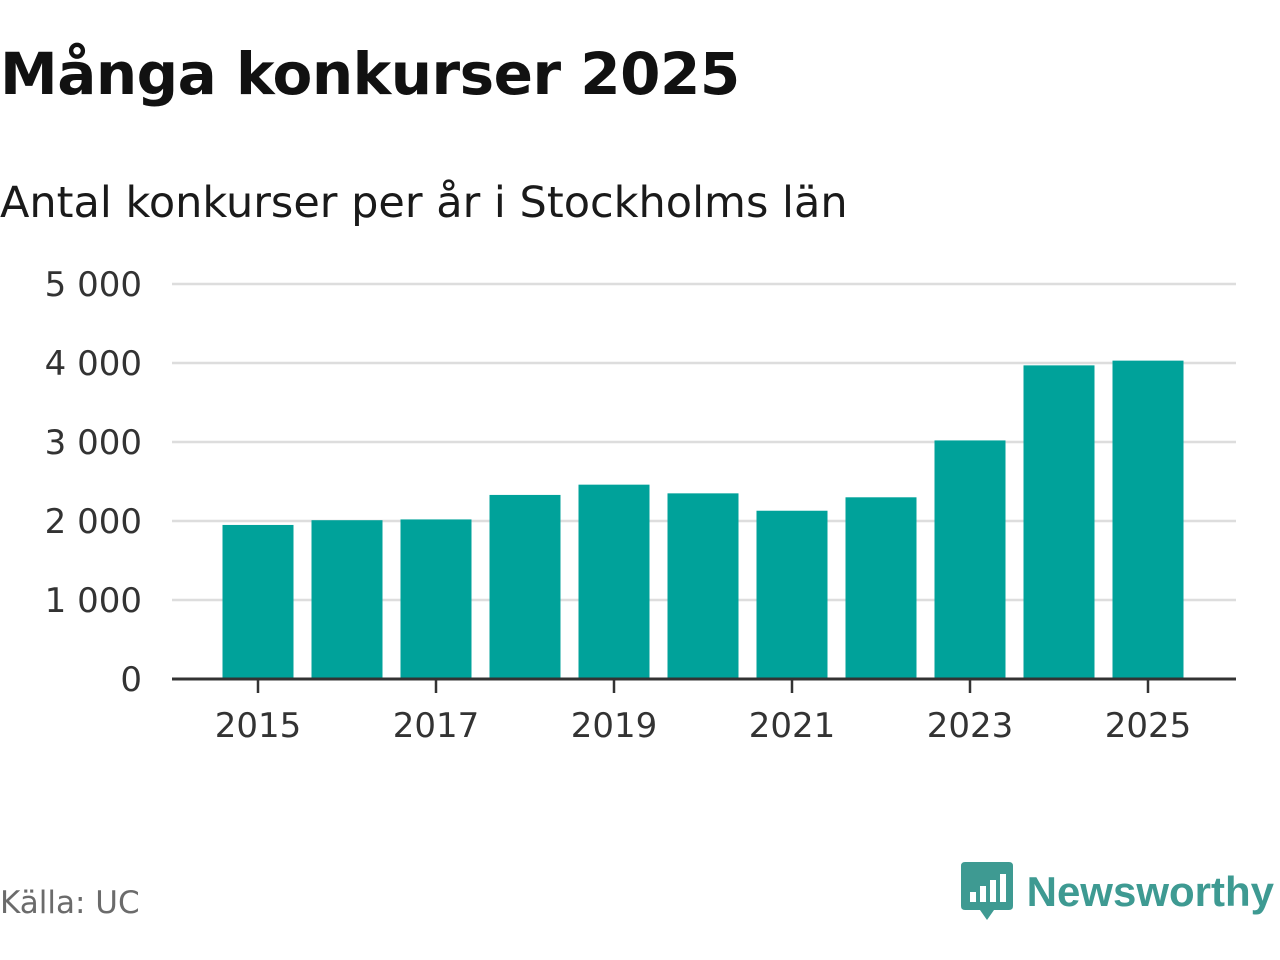 The image size is (1280, 960). What do you see at coordinates (704, 685) in the screenshot?
I see `x-axis` at bounding box center [704, 685].